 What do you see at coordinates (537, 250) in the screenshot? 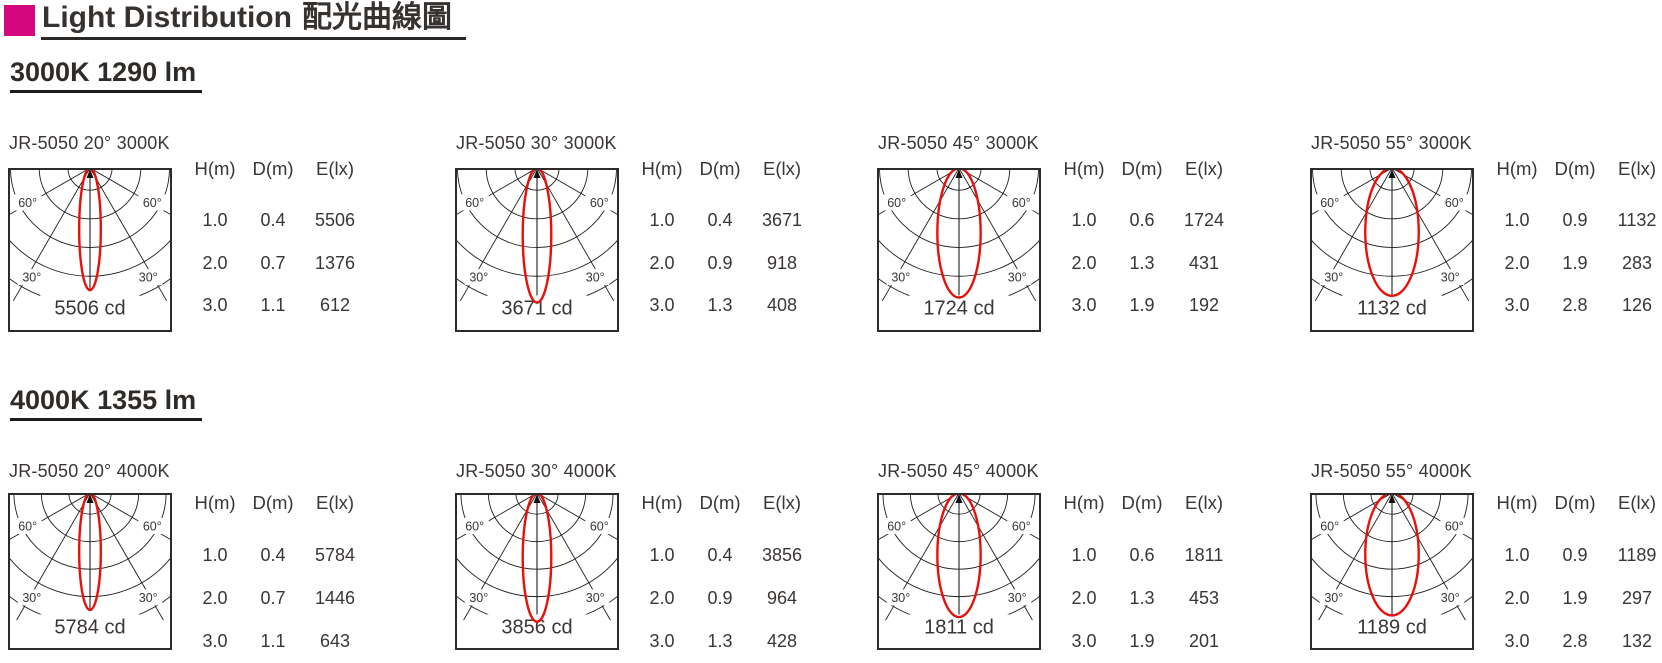
I see `polar-distribution-chart: 60° 60° 30° 30° 3671 cd` at bounding box center [537, 250].